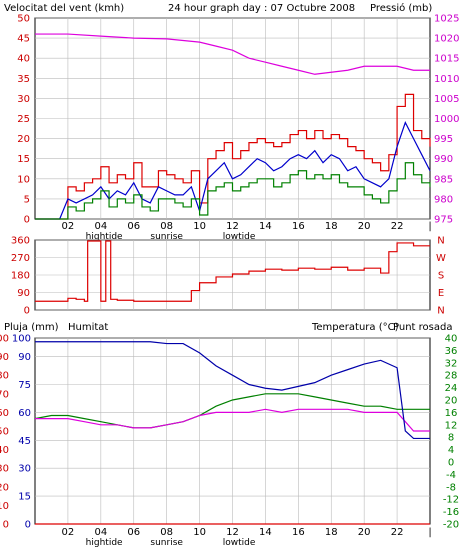 This screenshot has width=465, height=556. I want to click on x-tick-label: |, so click(429, 226).